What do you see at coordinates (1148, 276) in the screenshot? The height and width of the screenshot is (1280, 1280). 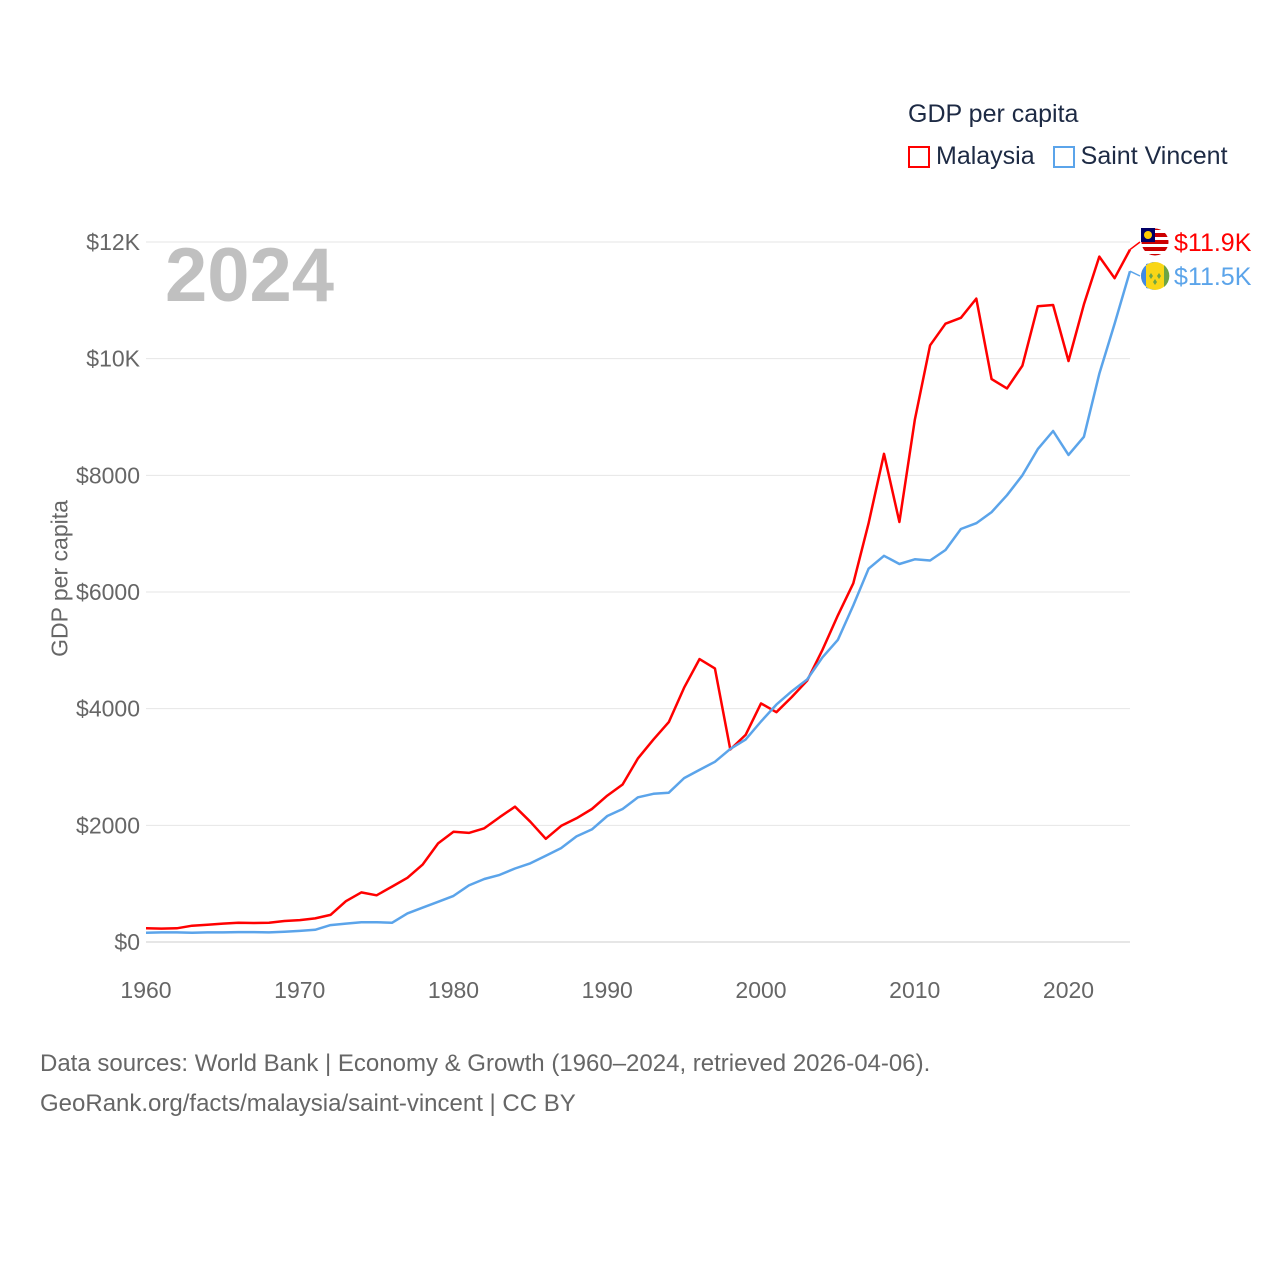 I see `flag-blue-band` at bounding box center [1148, 276].